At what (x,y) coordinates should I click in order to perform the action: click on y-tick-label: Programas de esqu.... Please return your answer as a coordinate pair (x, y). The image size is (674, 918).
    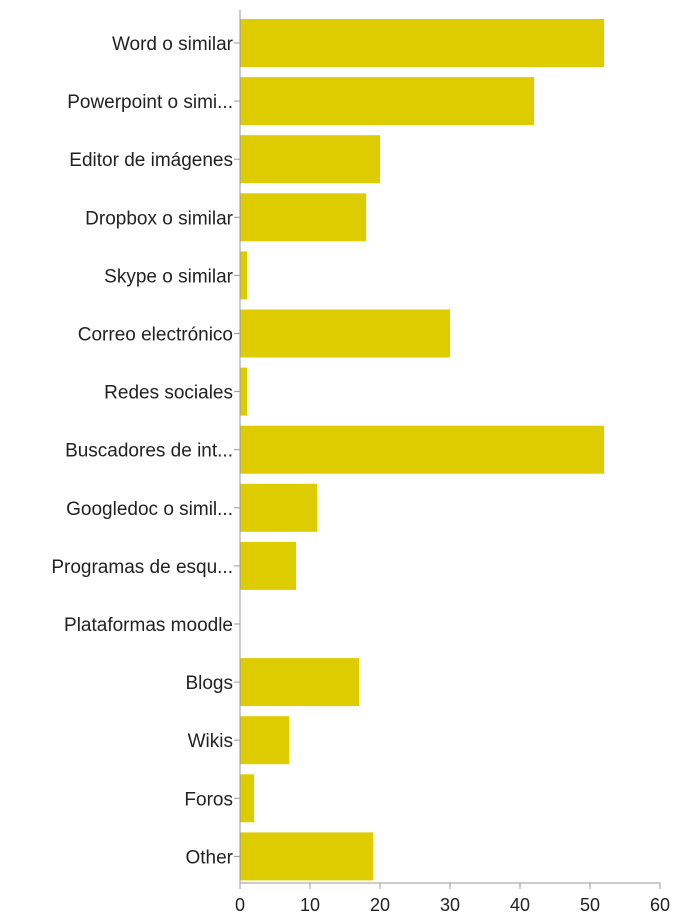
    Looking at the image, I should click on (142, 567).